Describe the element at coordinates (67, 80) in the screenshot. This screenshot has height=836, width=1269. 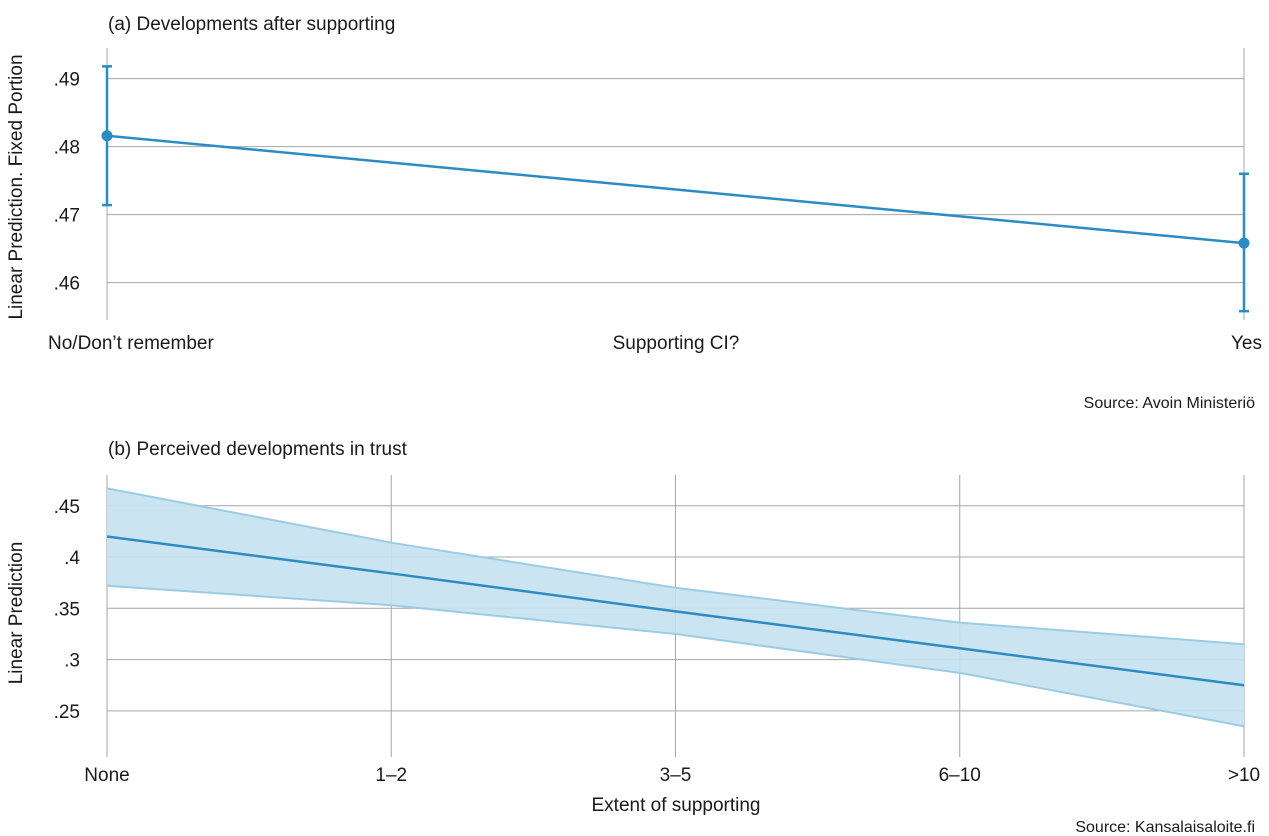
I see `a-y-tick-label: .49` at that location.